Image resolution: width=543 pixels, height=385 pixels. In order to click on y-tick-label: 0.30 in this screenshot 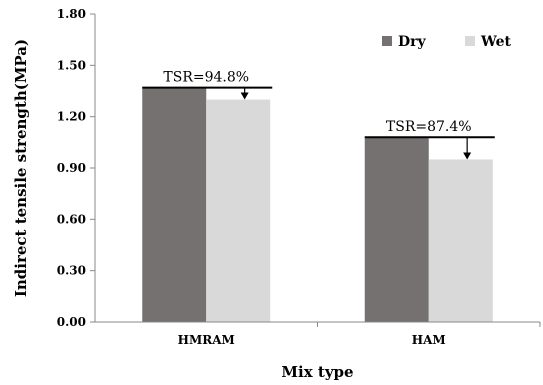, I will do `click(71, 271)`.